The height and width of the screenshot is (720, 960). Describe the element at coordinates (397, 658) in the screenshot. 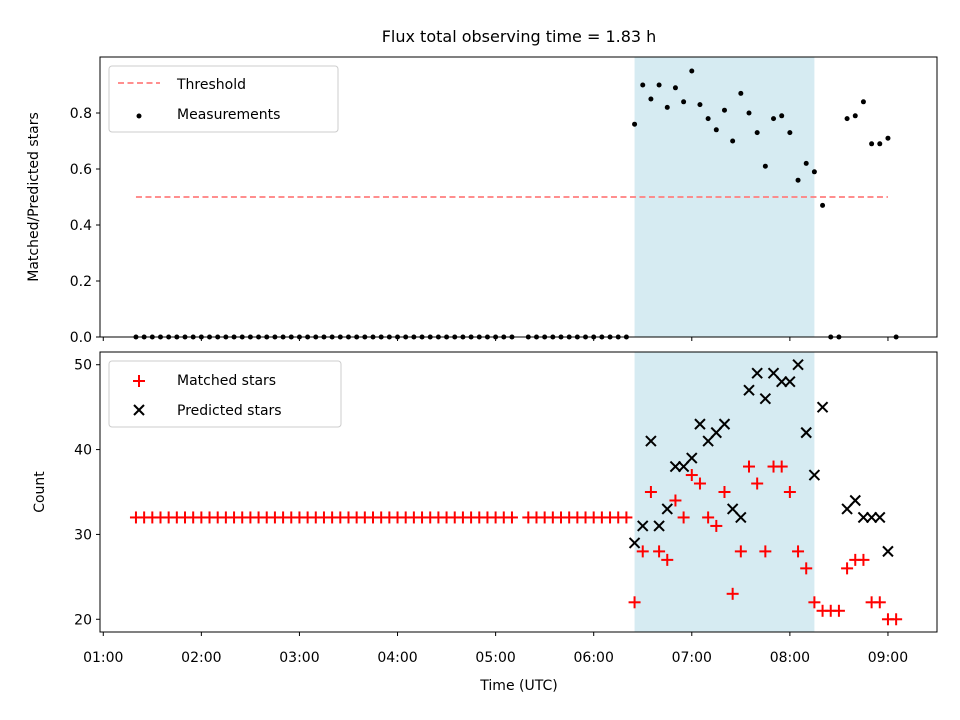

I see `x-tick-label: 04:00` at that location.